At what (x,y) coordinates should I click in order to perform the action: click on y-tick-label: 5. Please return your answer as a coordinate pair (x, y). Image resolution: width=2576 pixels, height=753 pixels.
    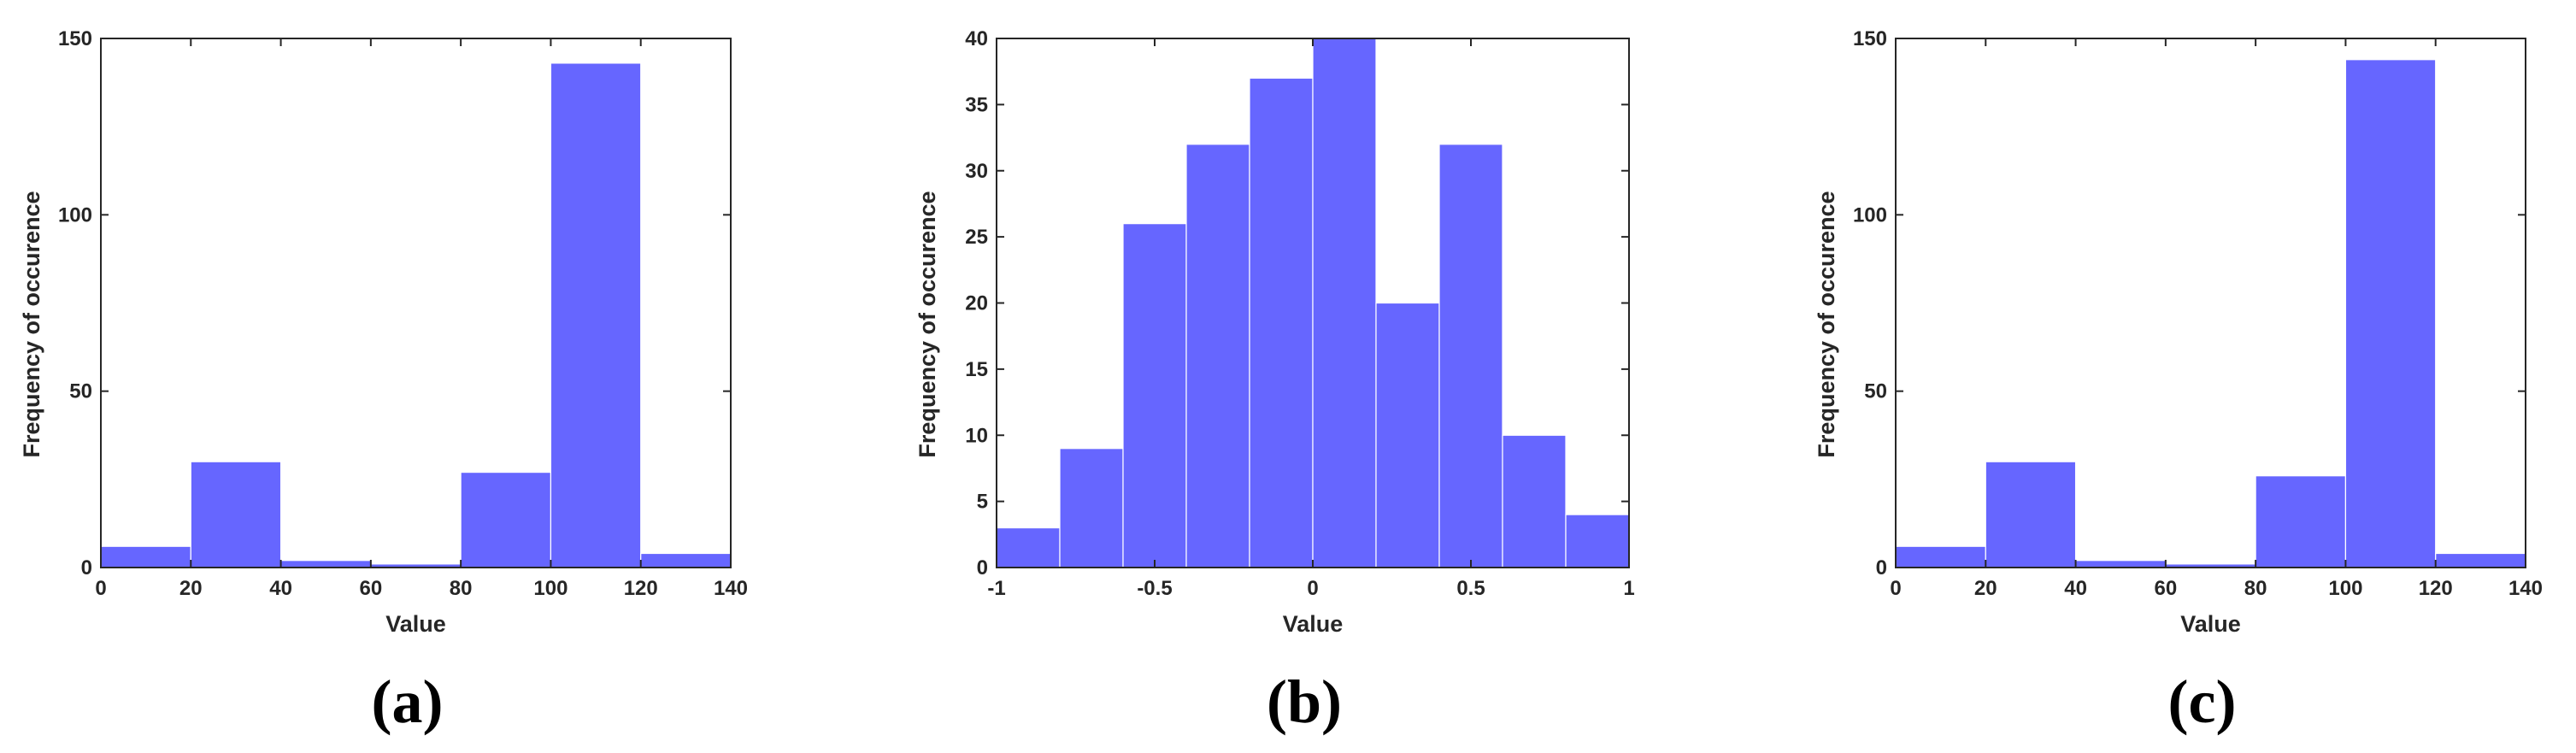
    Looking at the image, I should click on (982, 502).